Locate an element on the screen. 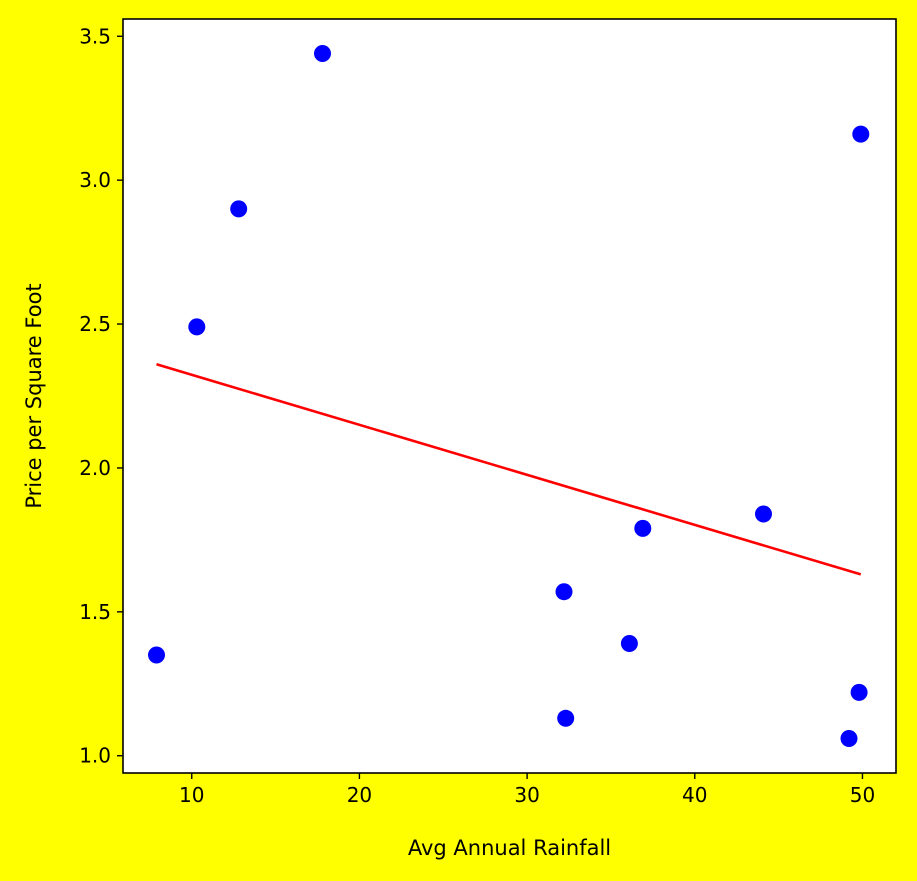 This screenshot has width=917, height=881. x-tick-label: 30 is located at coordinates (526, 795).